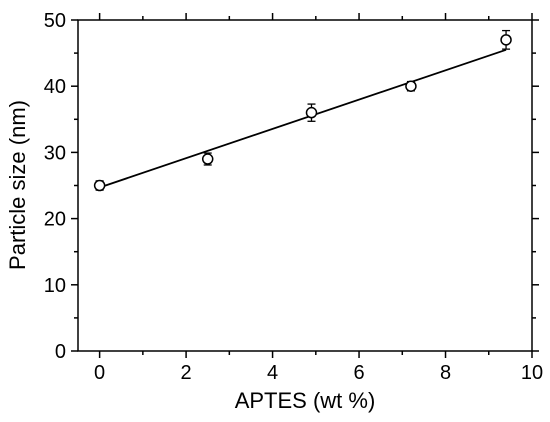 The width and height of the screenshot is (550, 422). What do you see at coordinates (445, 373) in the screenshot?
I see `x-tick-label: 8` at bounding box center [445, 373].